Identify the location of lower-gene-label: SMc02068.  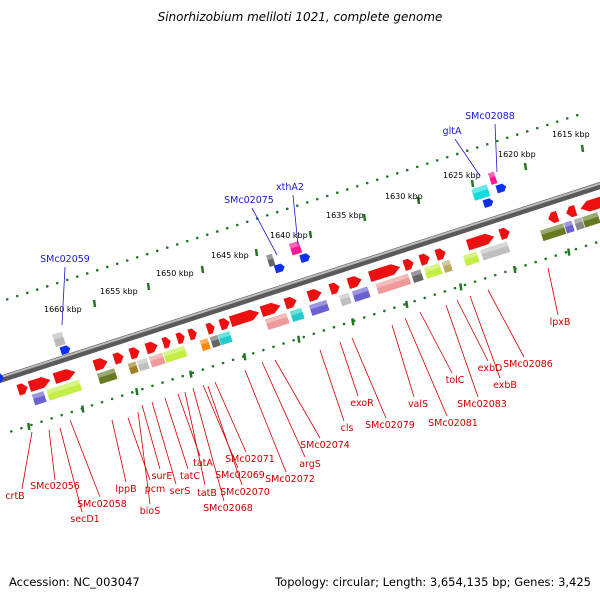
(228, 508).